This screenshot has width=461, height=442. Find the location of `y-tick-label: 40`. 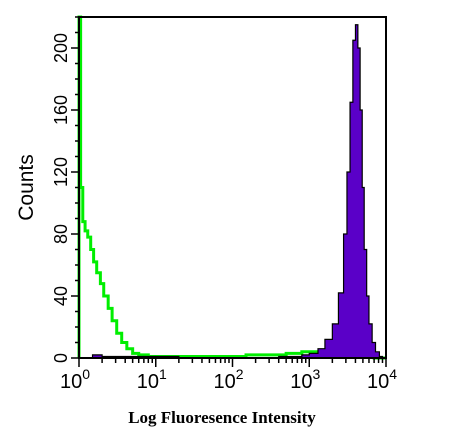

y-tick-label: 40 is located at coordinates (61, 296).